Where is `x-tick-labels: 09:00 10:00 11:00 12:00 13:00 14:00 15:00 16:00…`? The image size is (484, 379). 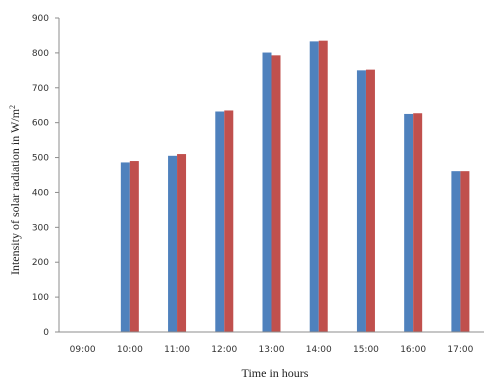
x-tick-labels: 09:00 10:00 11:00 12:00 13:00 14:00 15:00 16:00… is located at coordinates (272, 350).